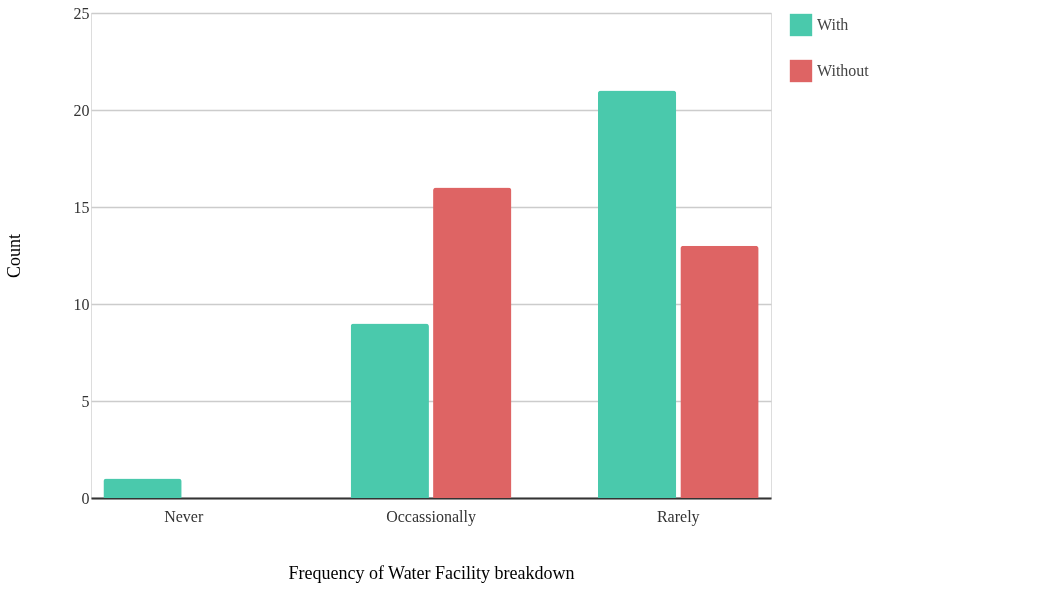 Image resolution: width=1046 pixels, height=600 pixels. I want to click on x-tick-label: Rarely, so click(678, 516).